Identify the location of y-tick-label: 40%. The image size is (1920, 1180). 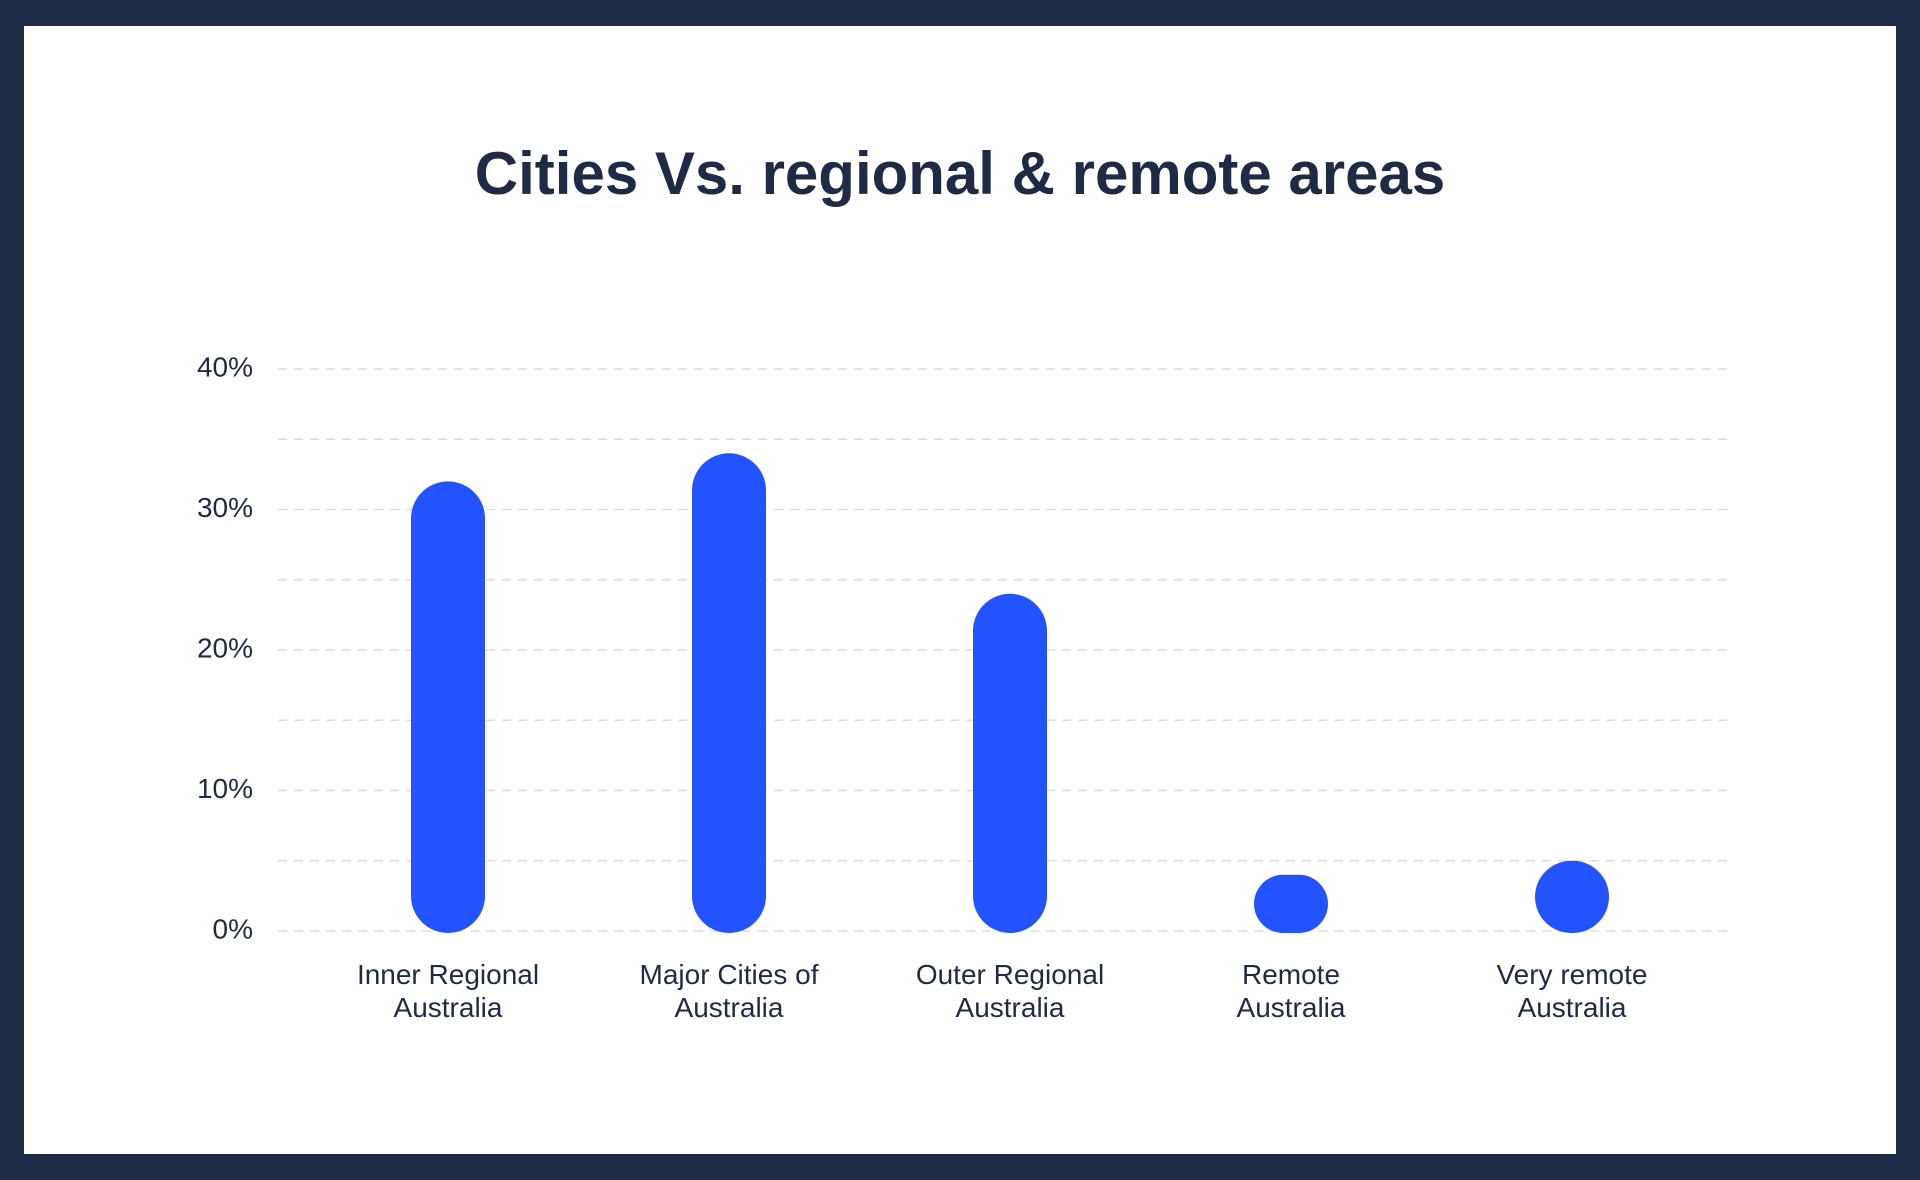
(225, 366).